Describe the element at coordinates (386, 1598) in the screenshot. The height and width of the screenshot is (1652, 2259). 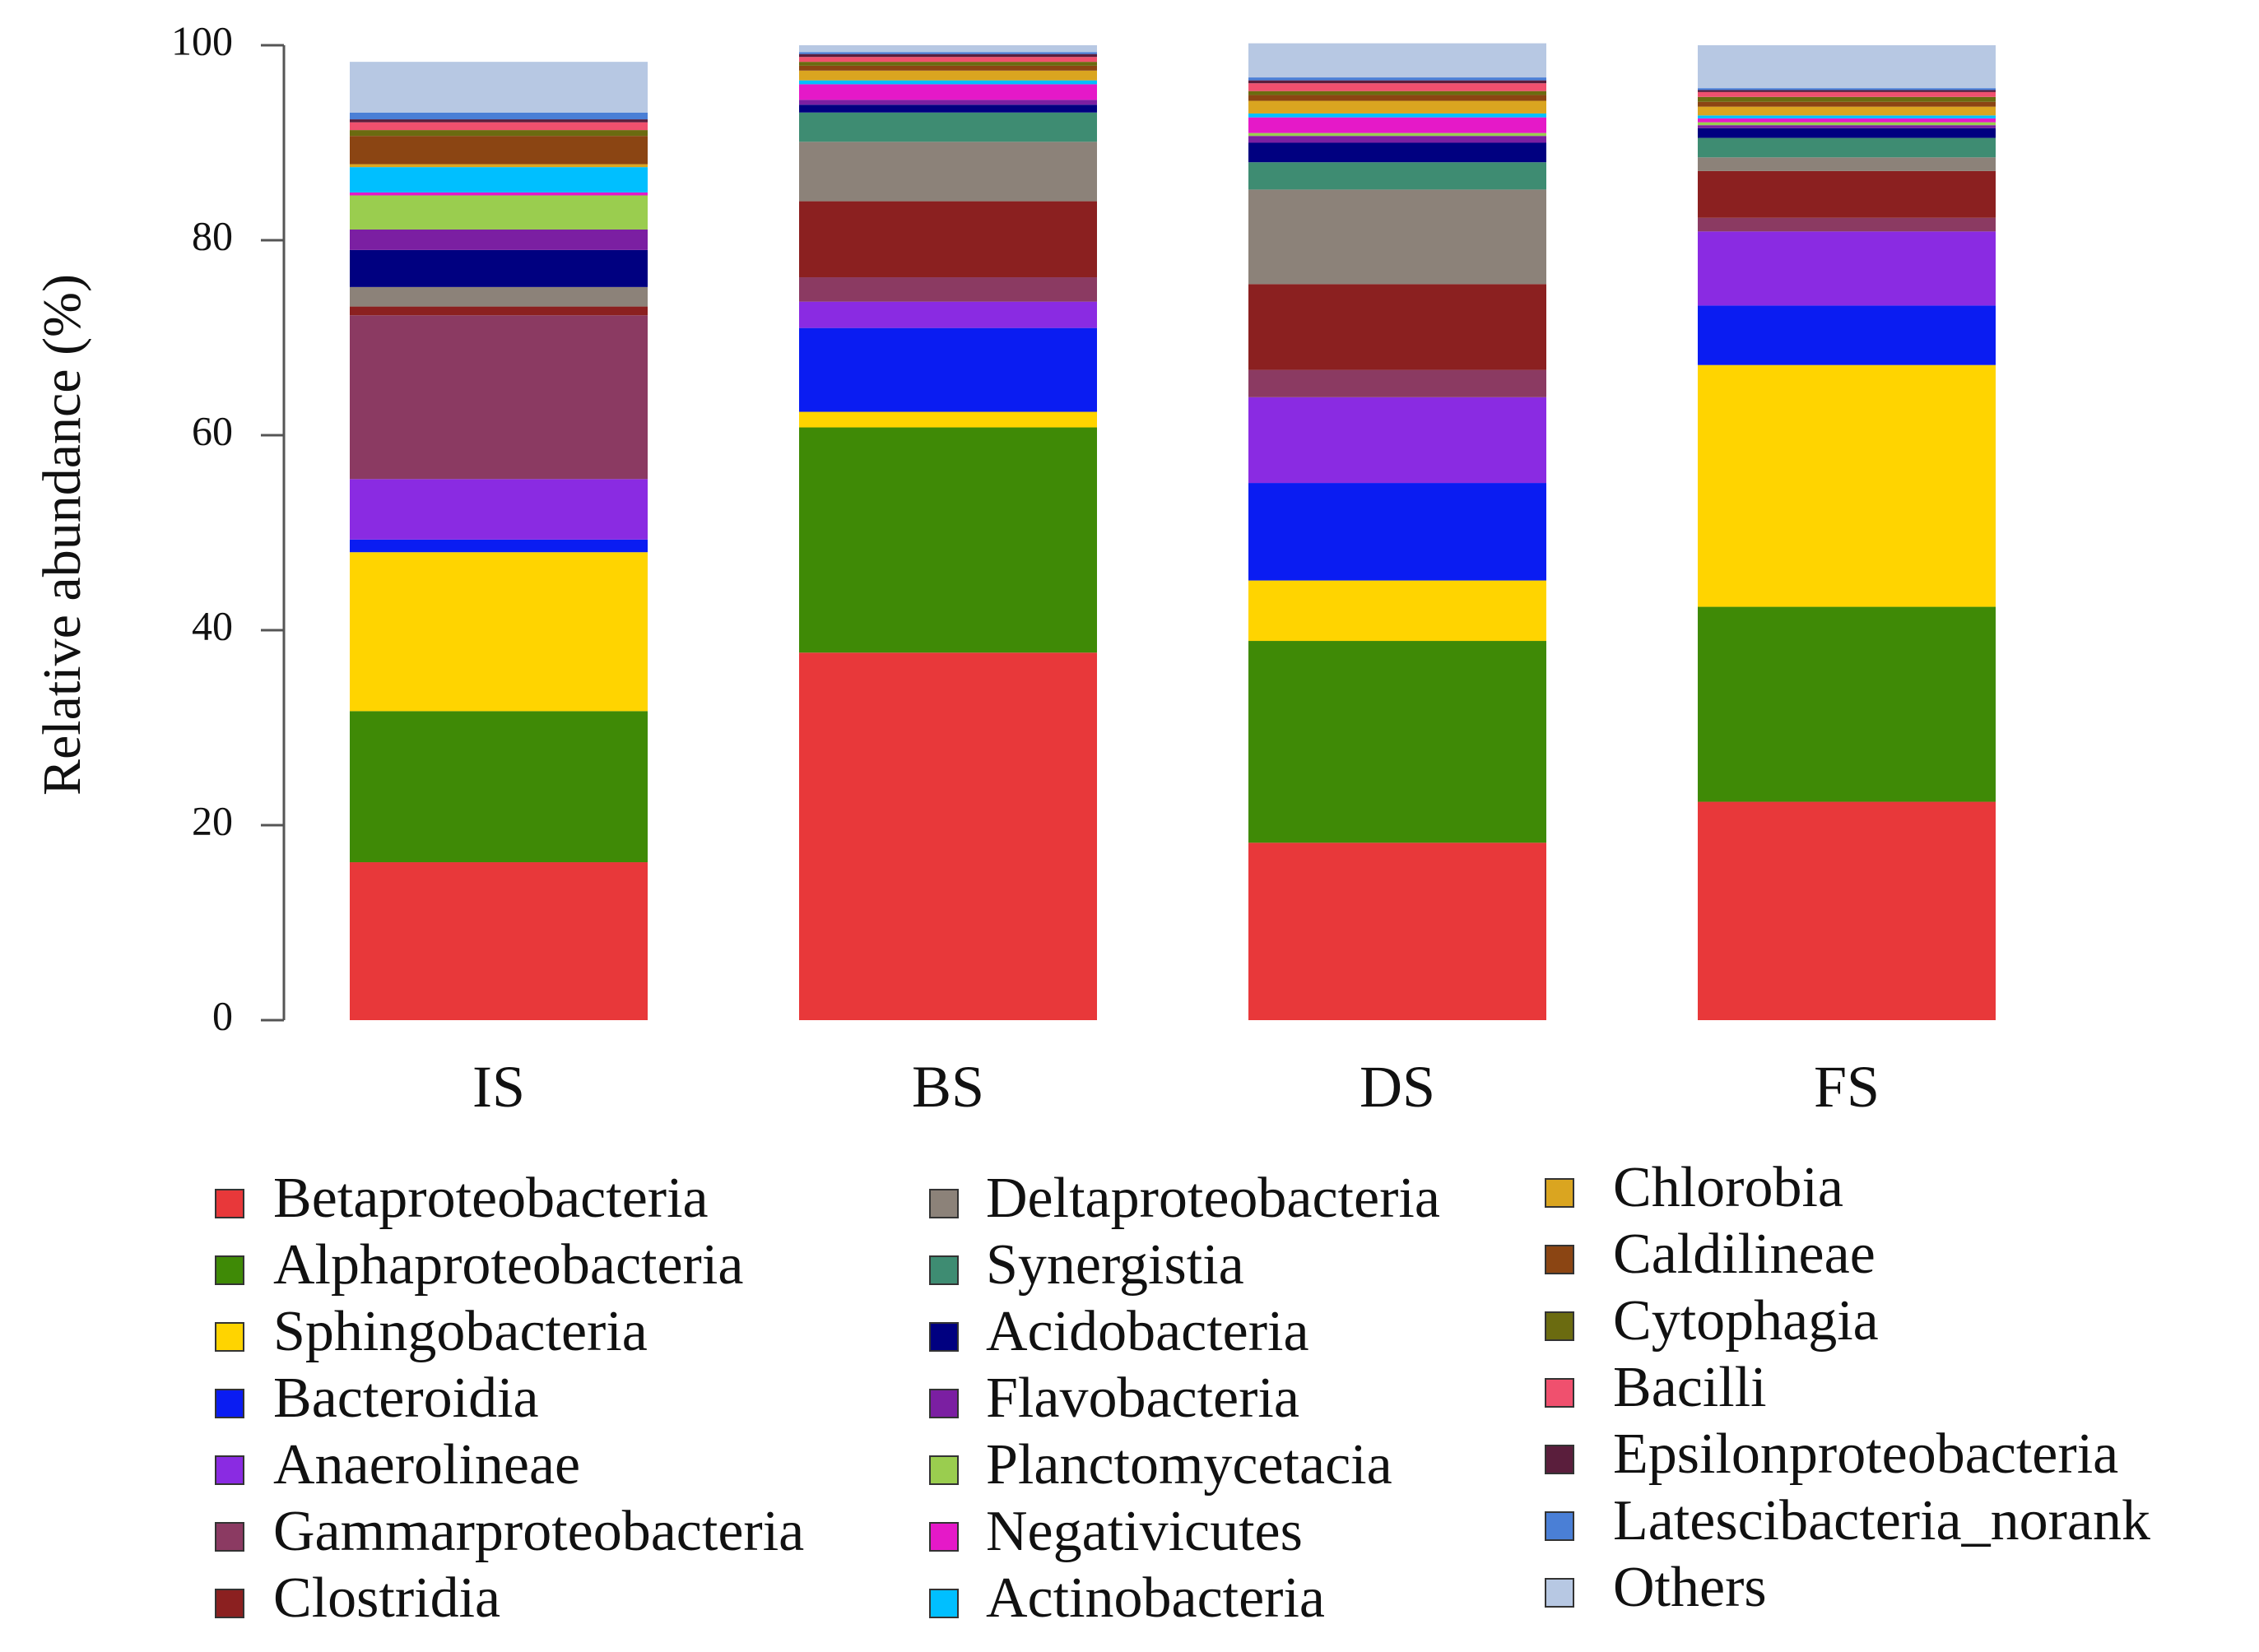
I see `legend-label: Clostridia` at that location.